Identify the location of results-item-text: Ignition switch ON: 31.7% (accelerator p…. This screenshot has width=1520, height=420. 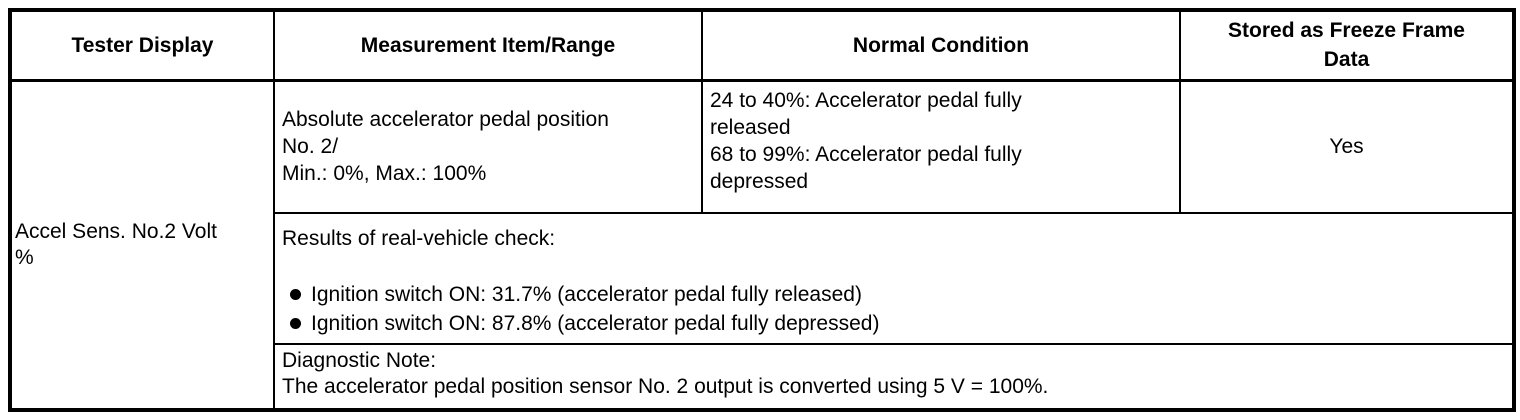
(586, 294).